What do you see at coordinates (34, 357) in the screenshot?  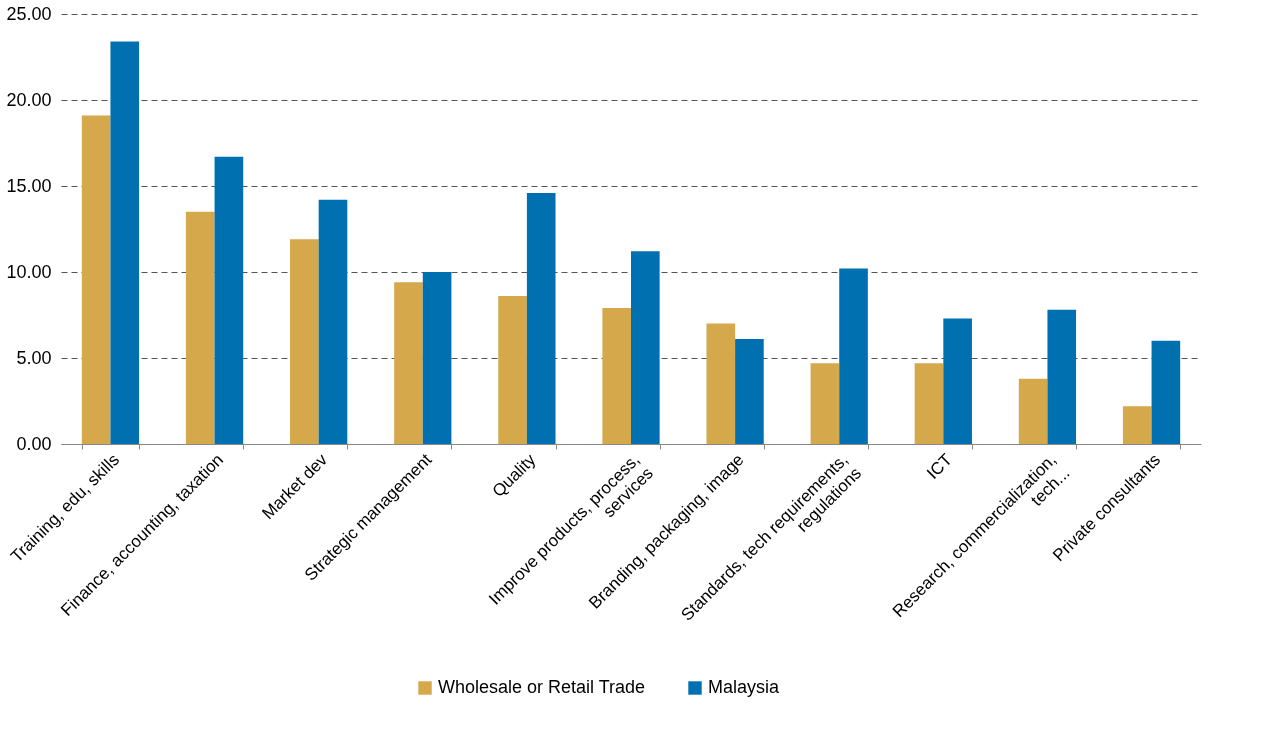 I see `y-tick-label: 5.00` at bounding box center [34, 357].